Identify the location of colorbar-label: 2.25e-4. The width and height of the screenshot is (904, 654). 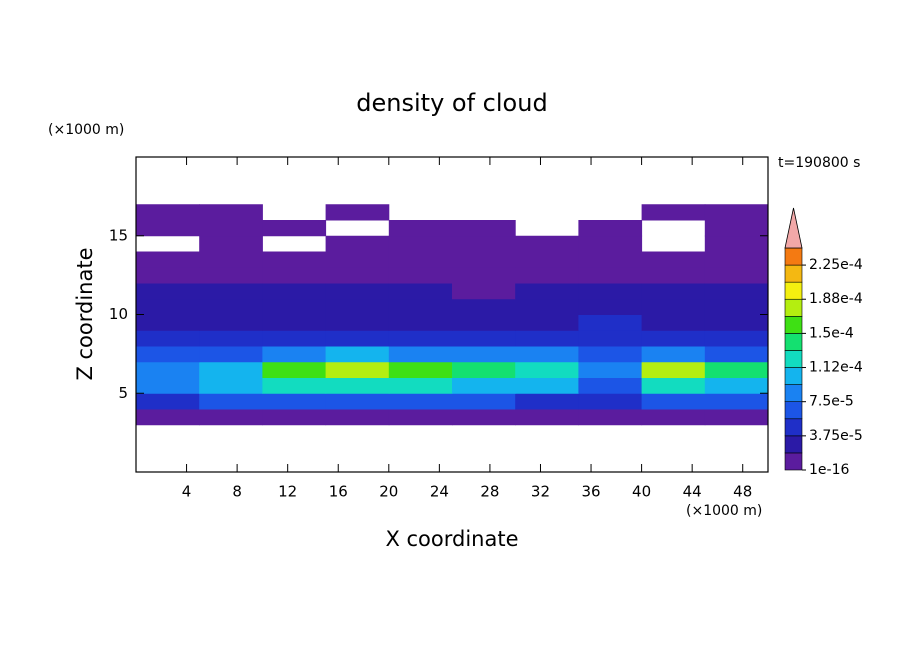
(836, 265).